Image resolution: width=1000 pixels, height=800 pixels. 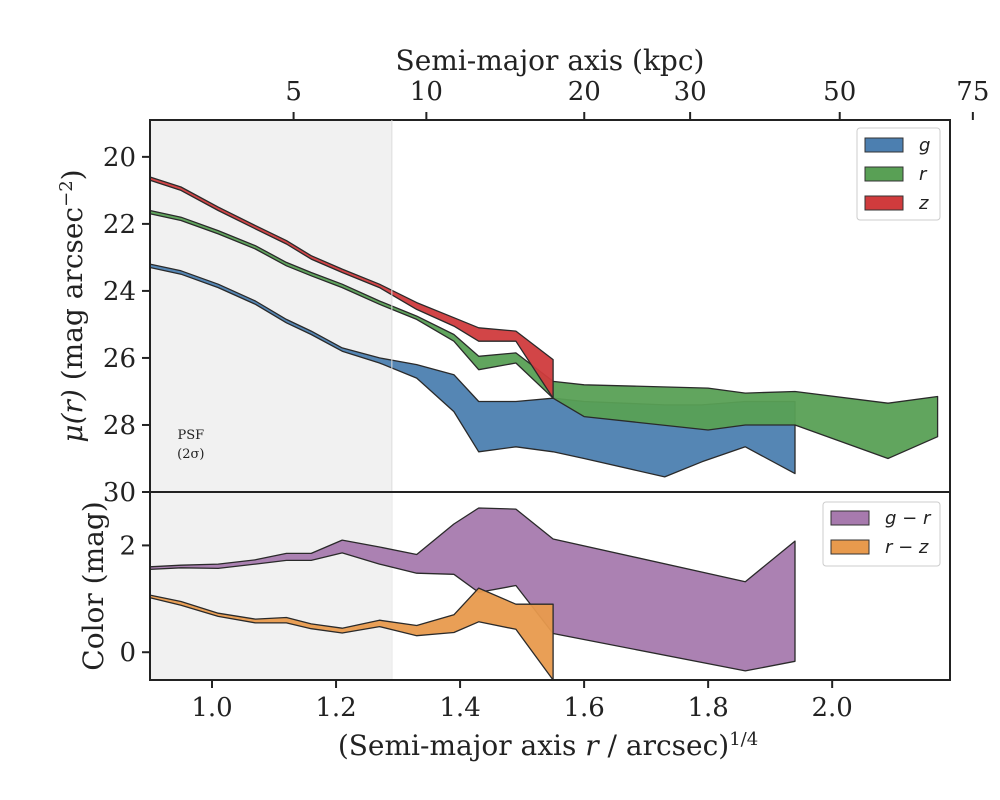 I want to click on legend-label-r: r, so click(x=923, y=174).